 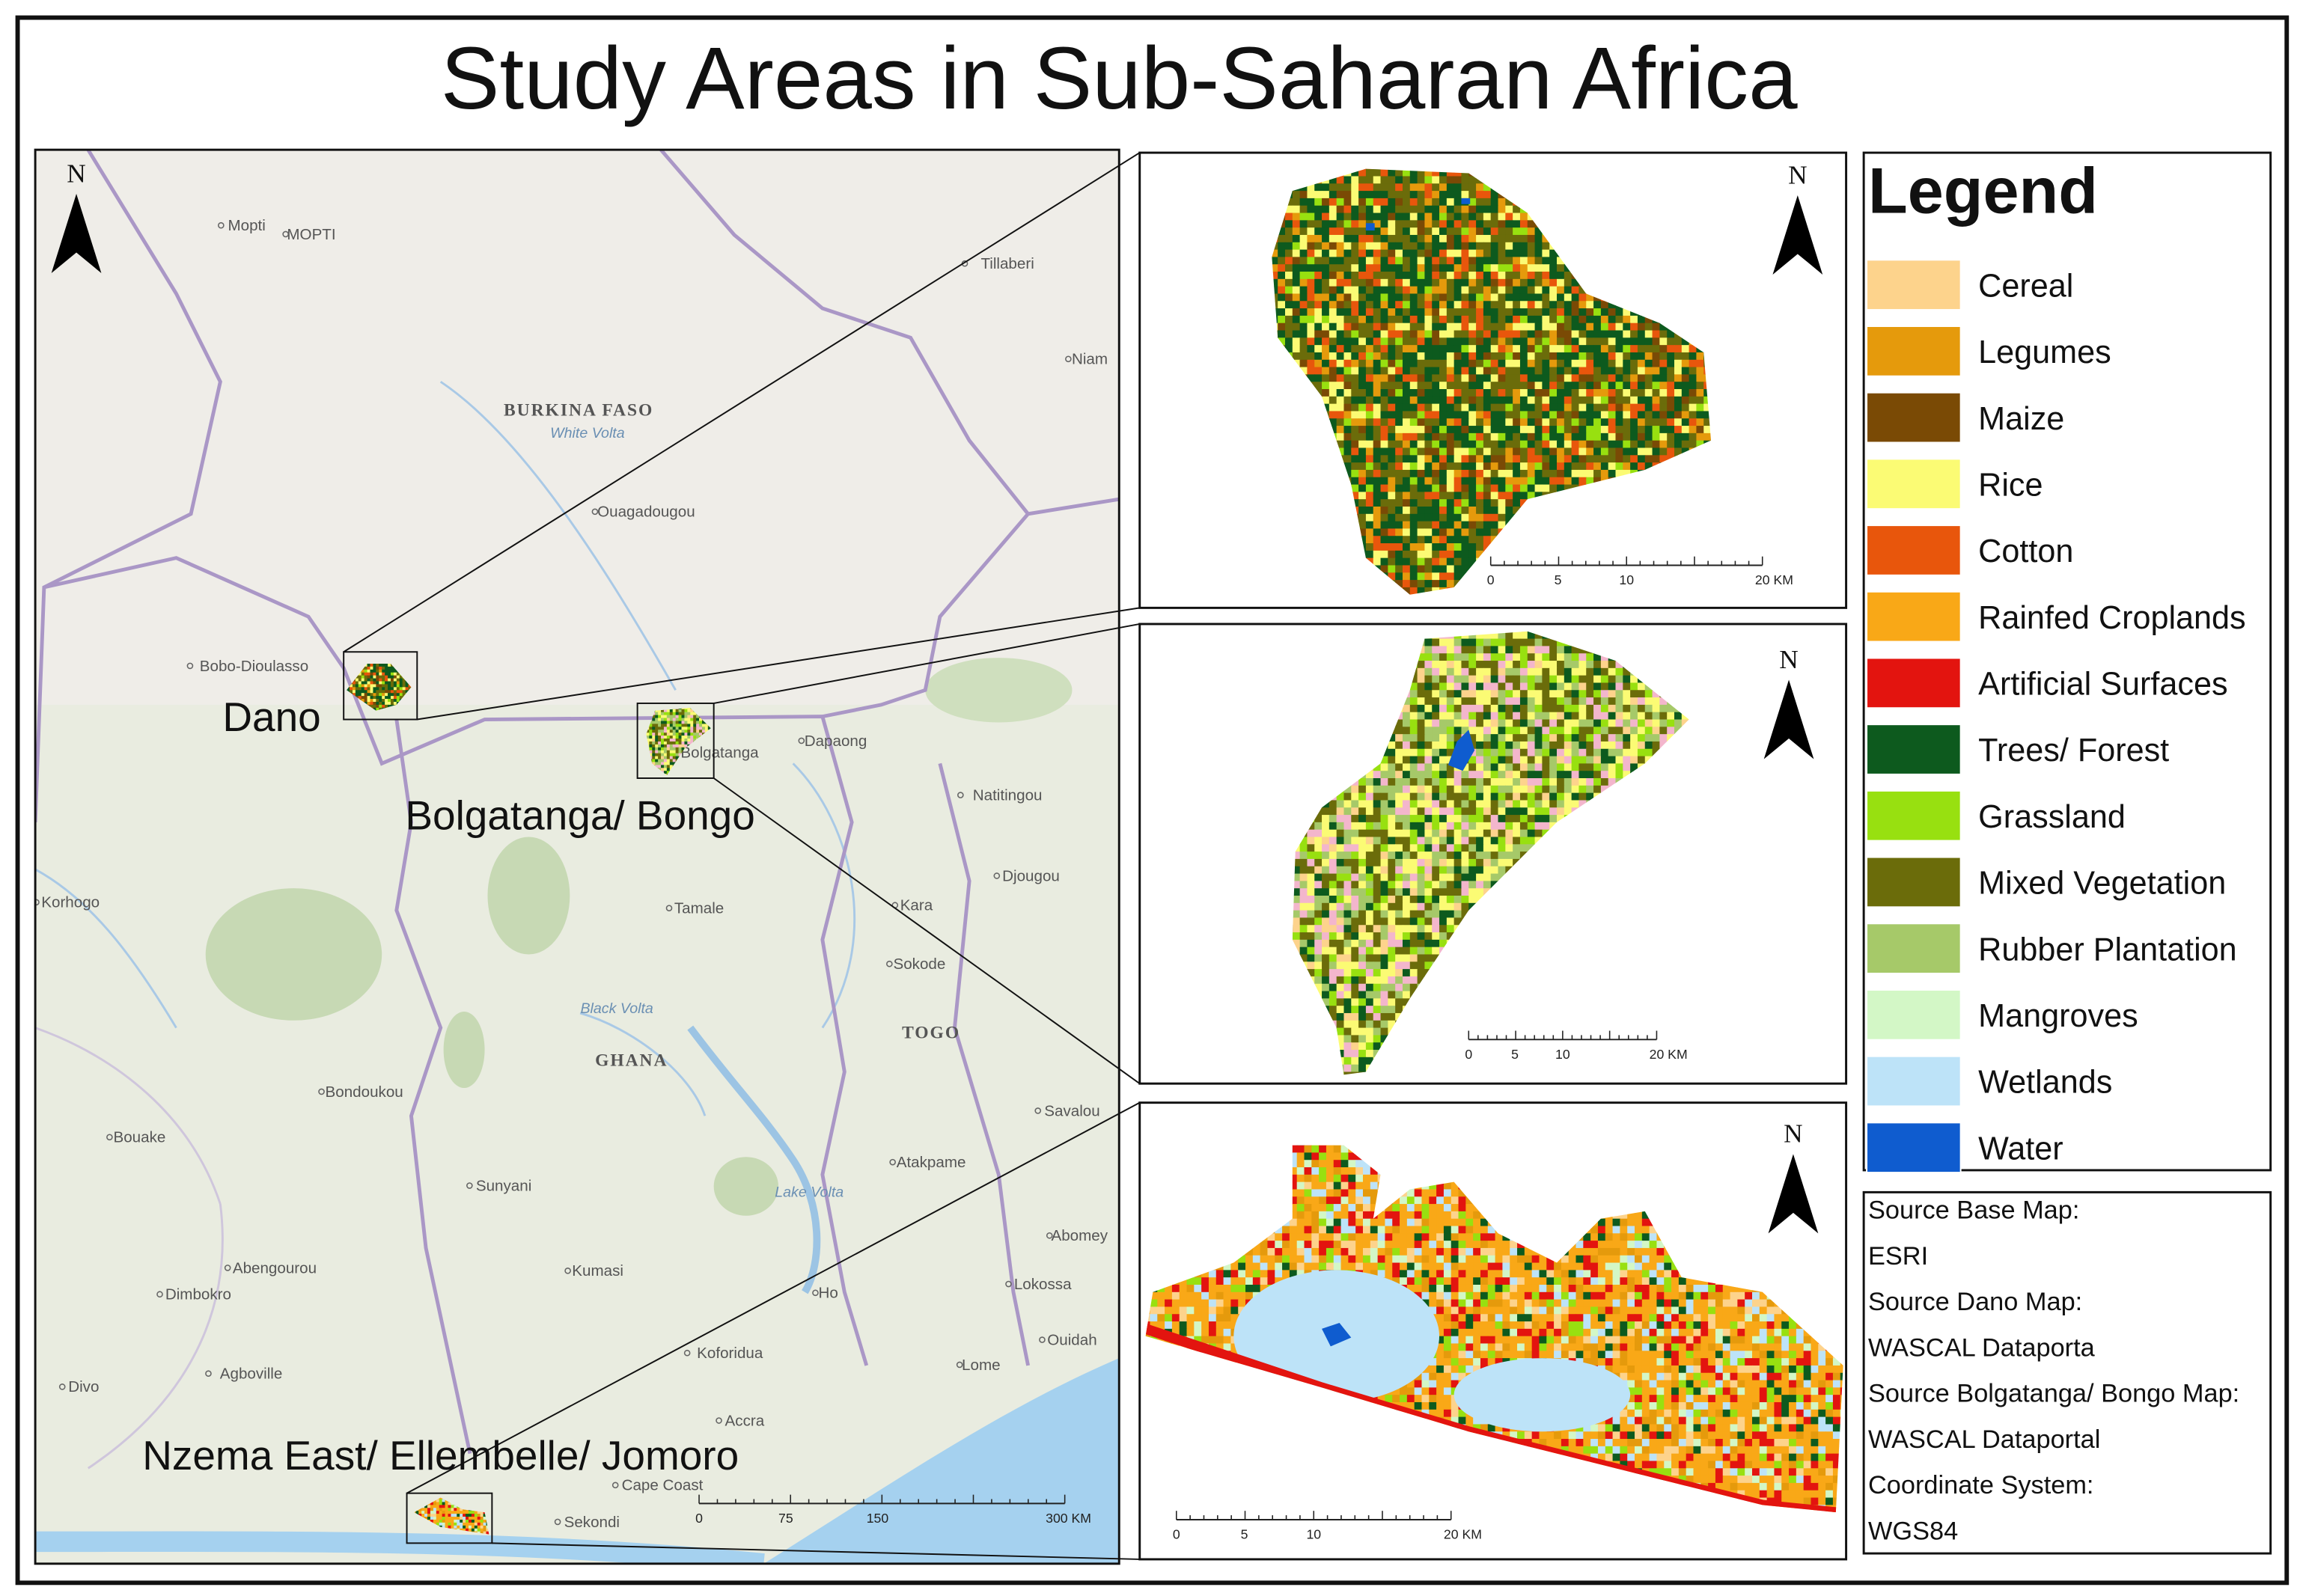 What do you see at coordinates (470, 1186) in the screenshot?
I see `place-dot` at bounding box center [470, 1186].